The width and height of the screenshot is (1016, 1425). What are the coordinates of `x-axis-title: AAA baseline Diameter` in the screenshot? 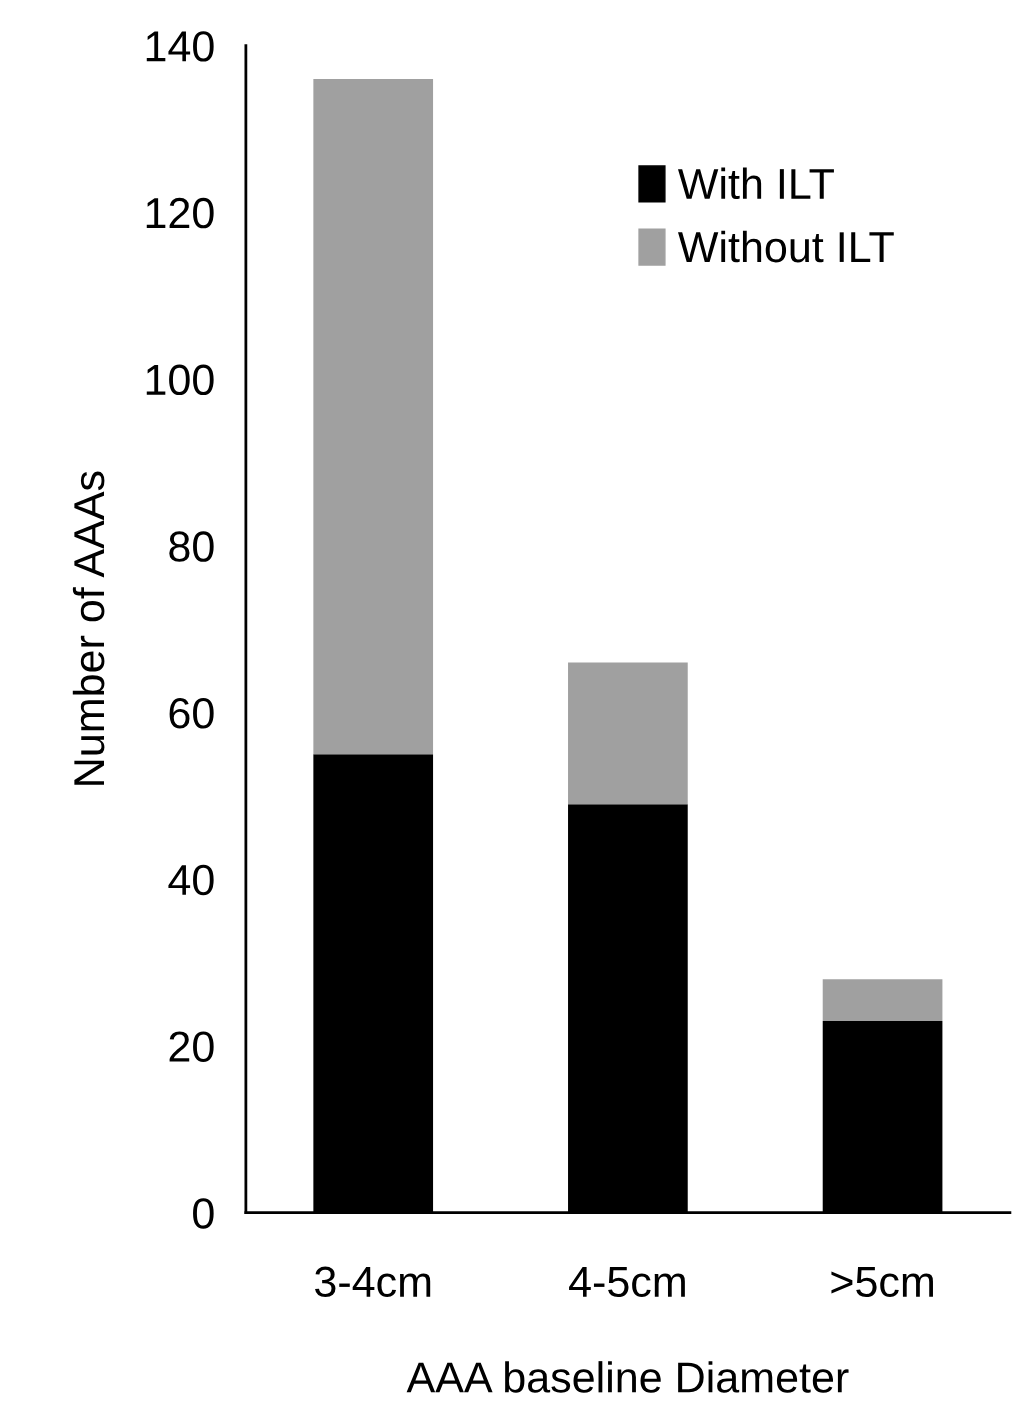 It's located at (627, 1377).